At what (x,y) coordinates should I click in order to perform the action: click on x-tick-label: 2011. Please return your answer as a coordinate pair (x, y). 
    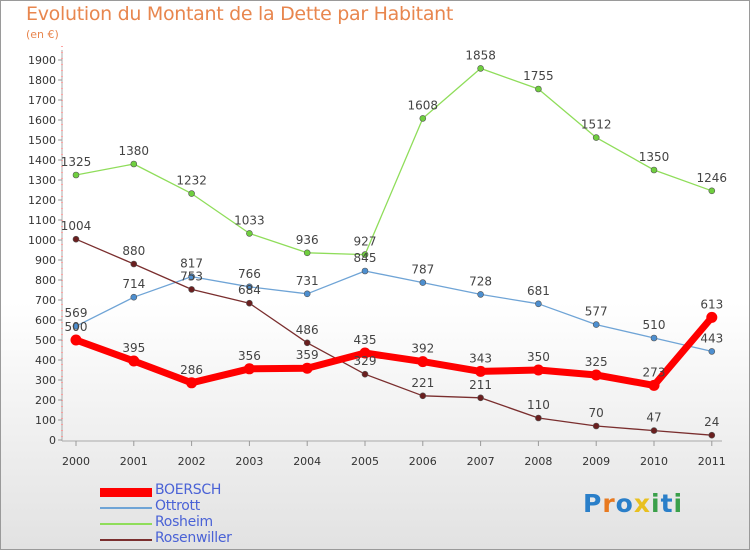
    Looking at the image, I should click on (712, 461).